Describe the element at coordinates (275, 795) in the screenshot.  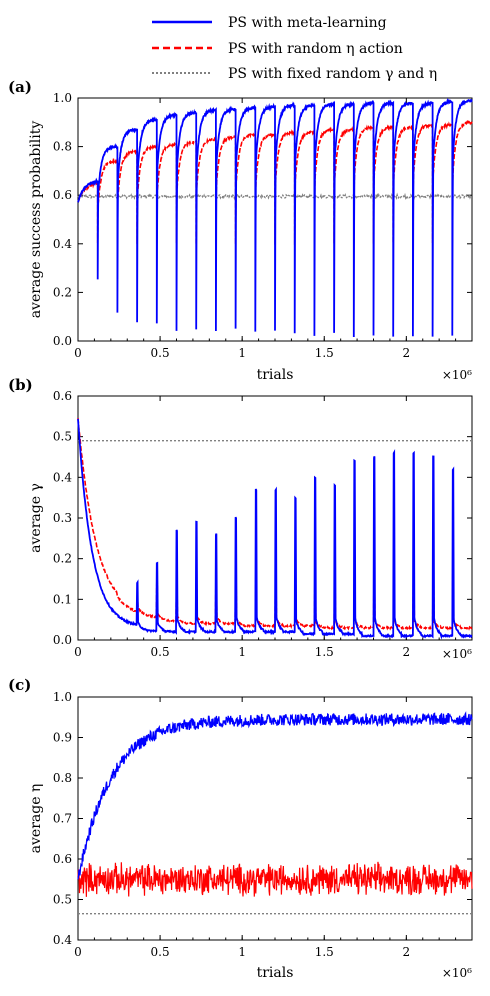
I see `series-meta-learning` at that location.